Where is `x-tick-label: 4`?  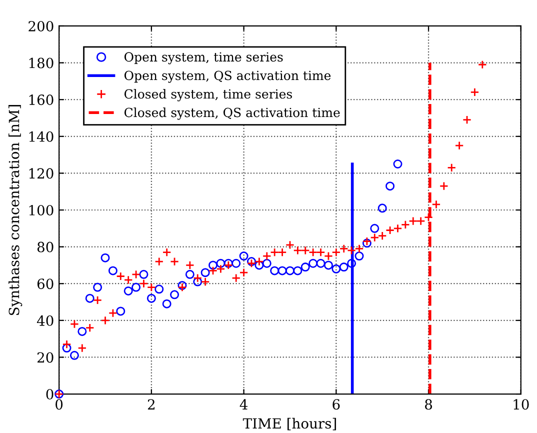
x-tick-label: 4 is located at coordinates (244, 404).